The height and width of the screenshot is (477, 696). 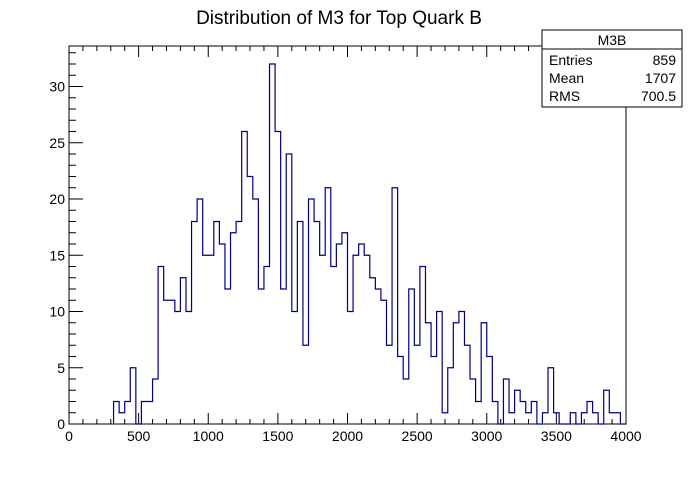 I want to click on chart-title: Distribution of M3 for Top Quark B, so click(x=339, y=18).